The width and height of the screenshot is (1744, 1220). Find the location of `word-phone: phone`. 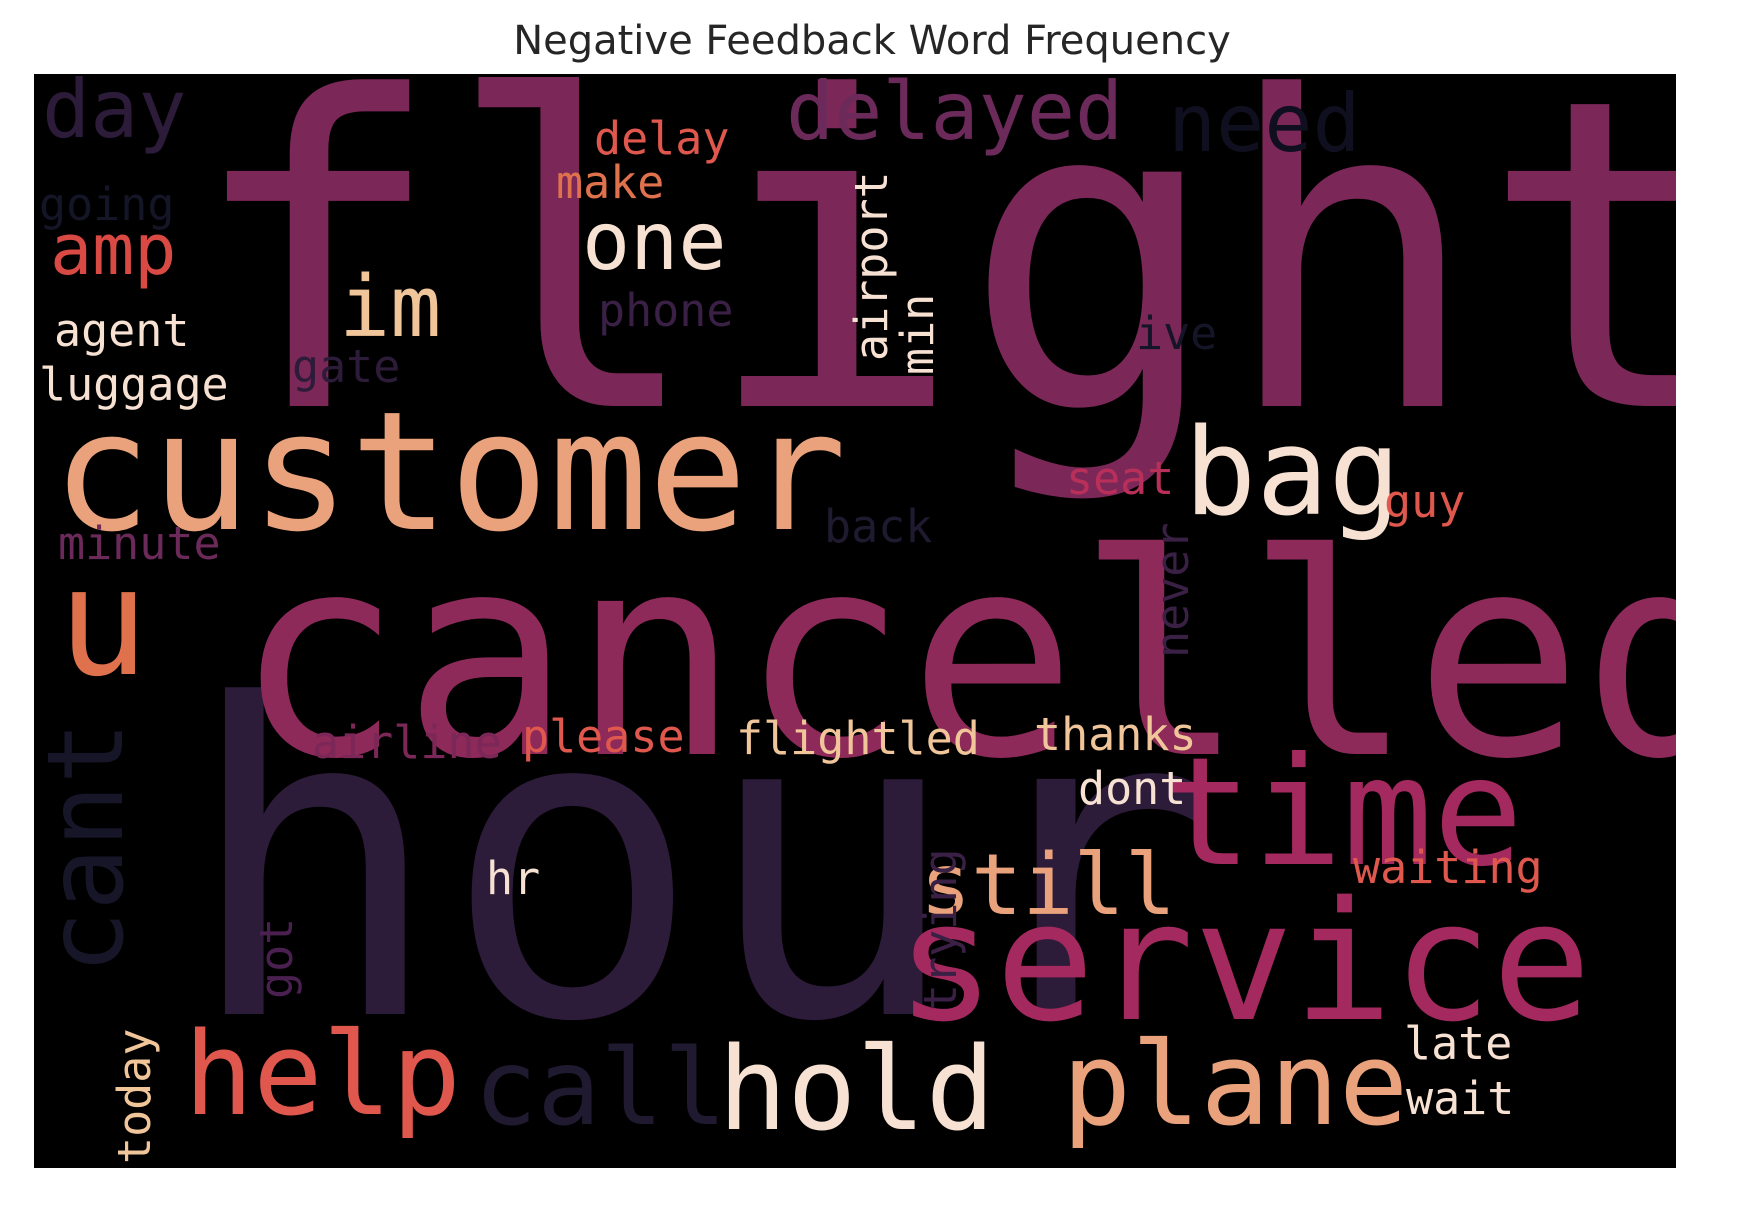

word-phone: phone is located at coordinates (665, 310).